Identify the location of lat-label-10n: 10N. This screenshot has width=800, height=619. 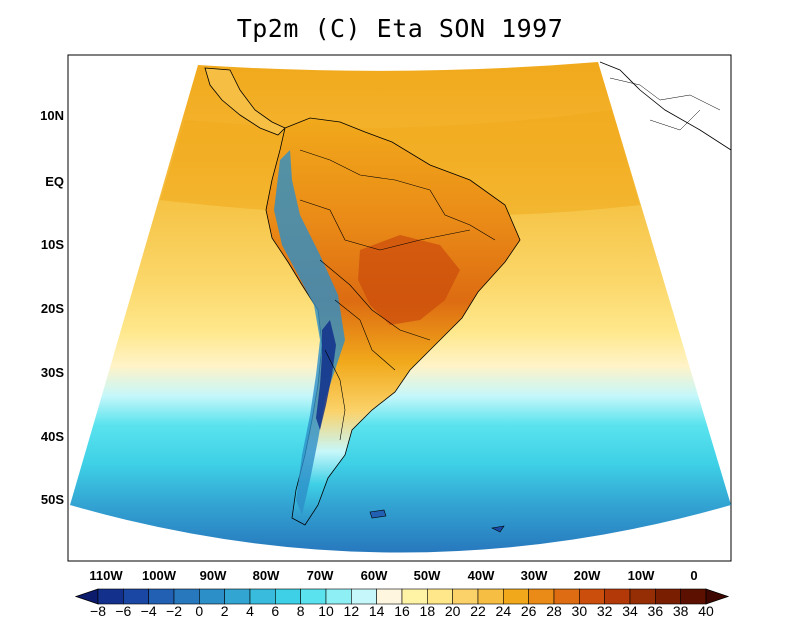
(52, 115).